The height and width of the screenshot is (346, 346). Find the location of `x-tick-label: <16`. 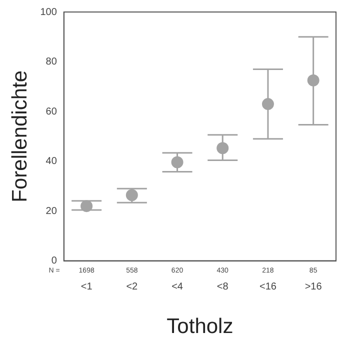

x-tick-label: <16 is located at coordinates (268, 287).